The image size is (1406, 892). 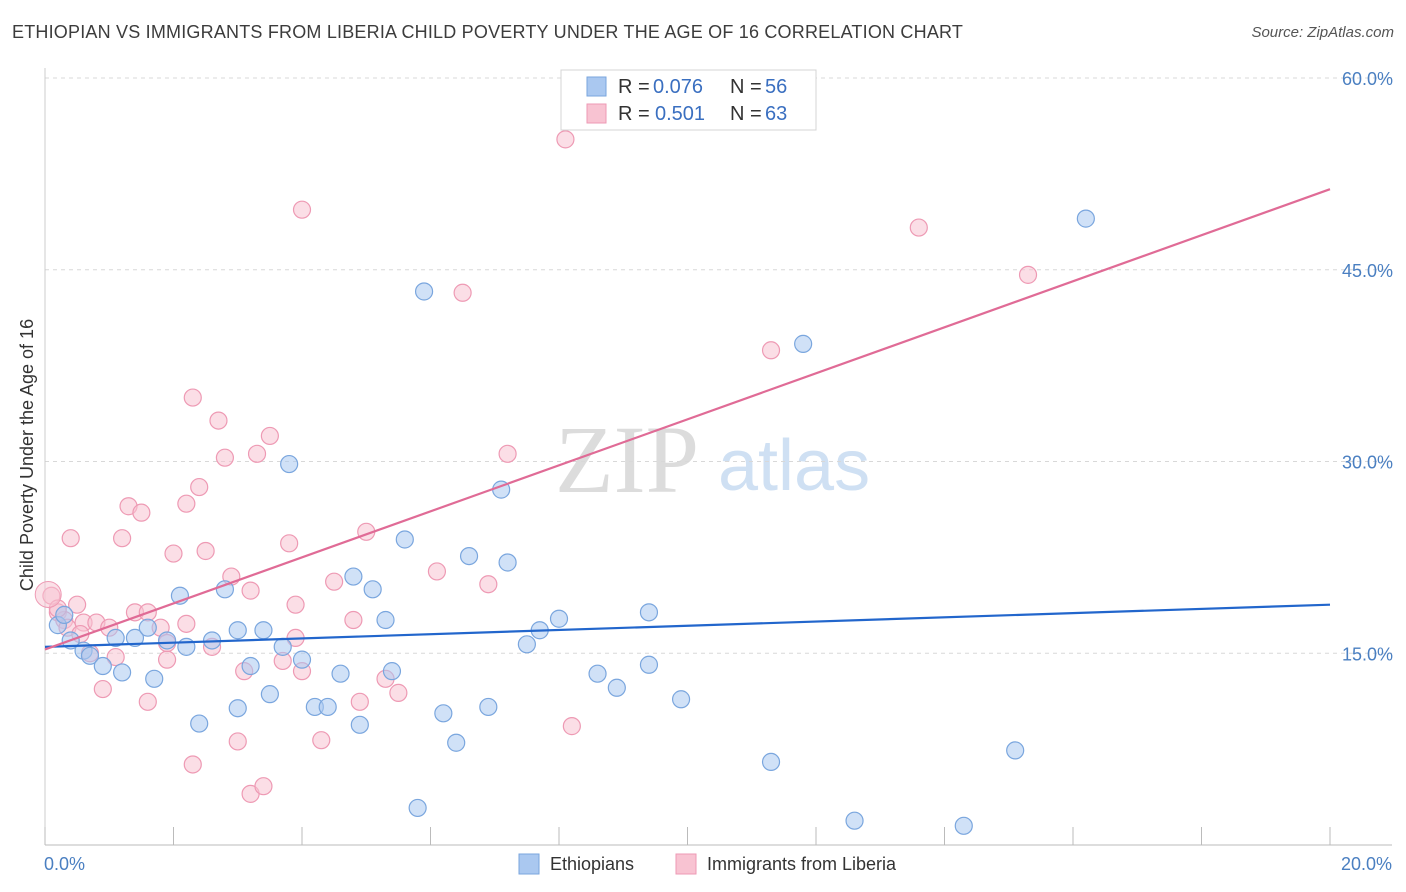 I want to click on legend-box: R = 0.076 N = 56 R = 0.501 N = 63, so click(x=688, y=100).